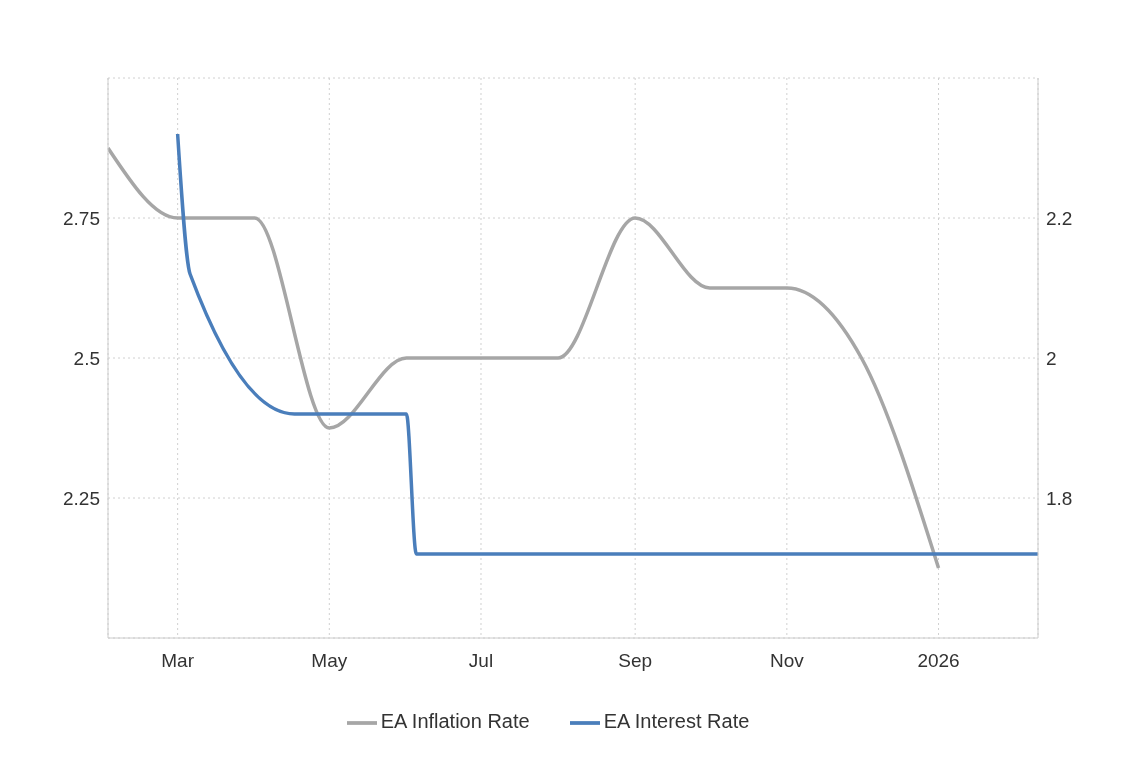  What do you see at coordinates (1051, 358) in the screenshot?
I see `y2-tick-label: 2` at bounding box center [1051, 358].